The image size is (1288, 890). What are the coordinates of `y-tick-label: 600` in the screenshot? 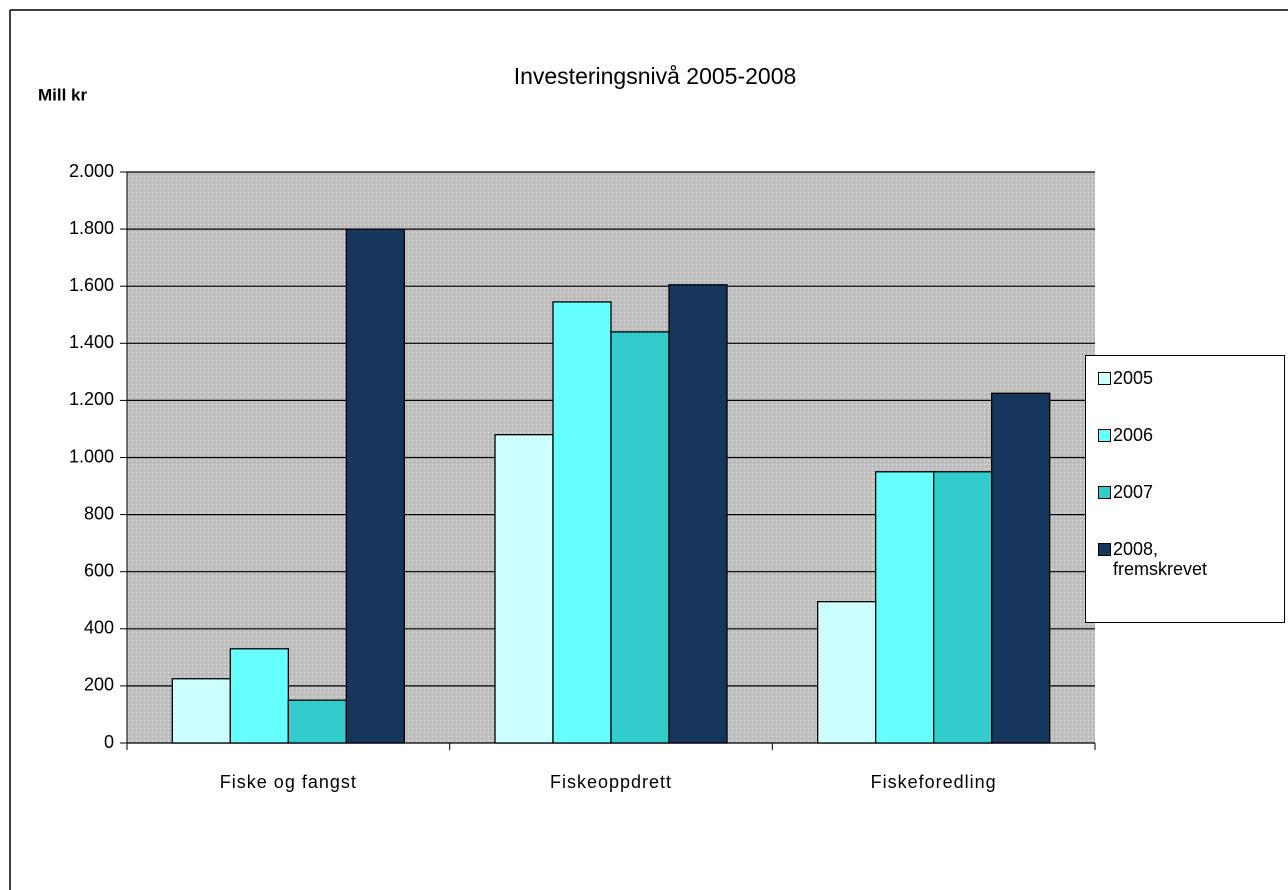 It's located at (99, 570).